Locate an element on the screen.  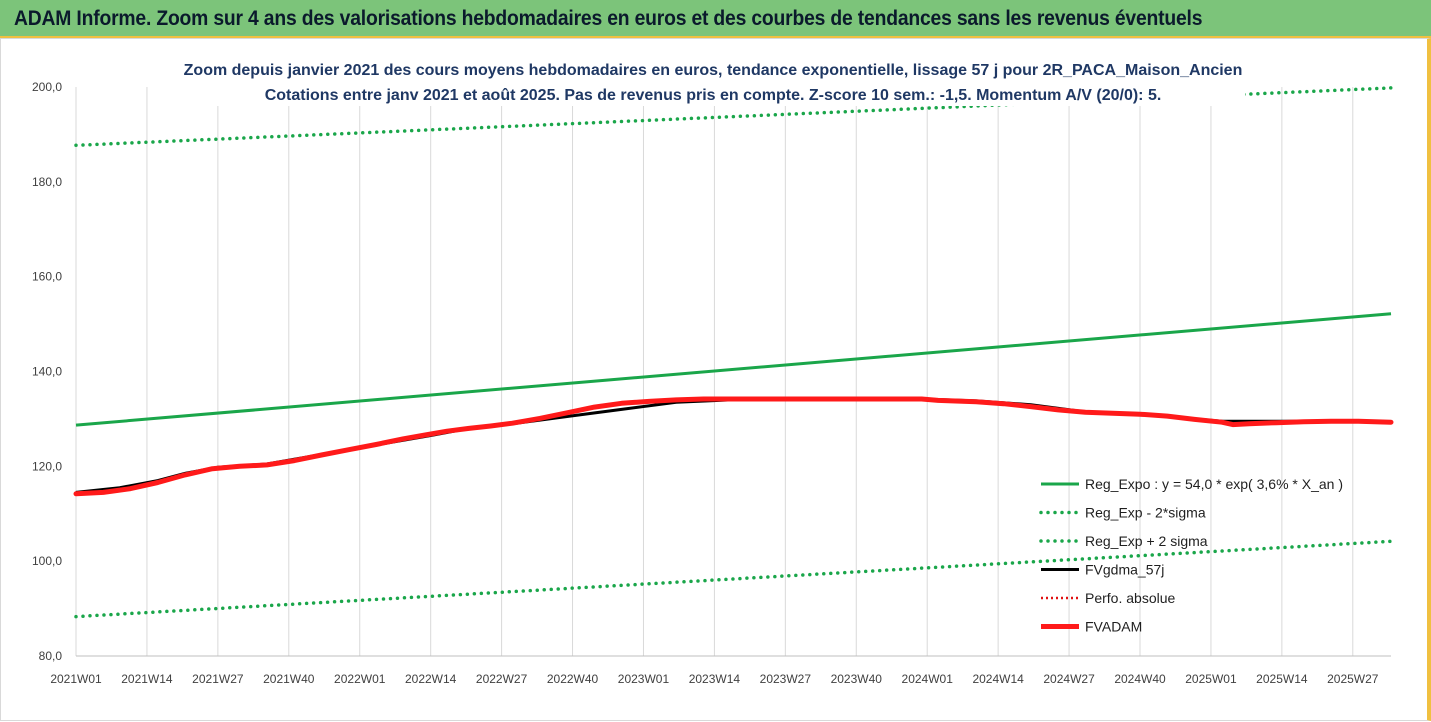
y-tick-label: 120,0 is located at coordinates (47, 466).